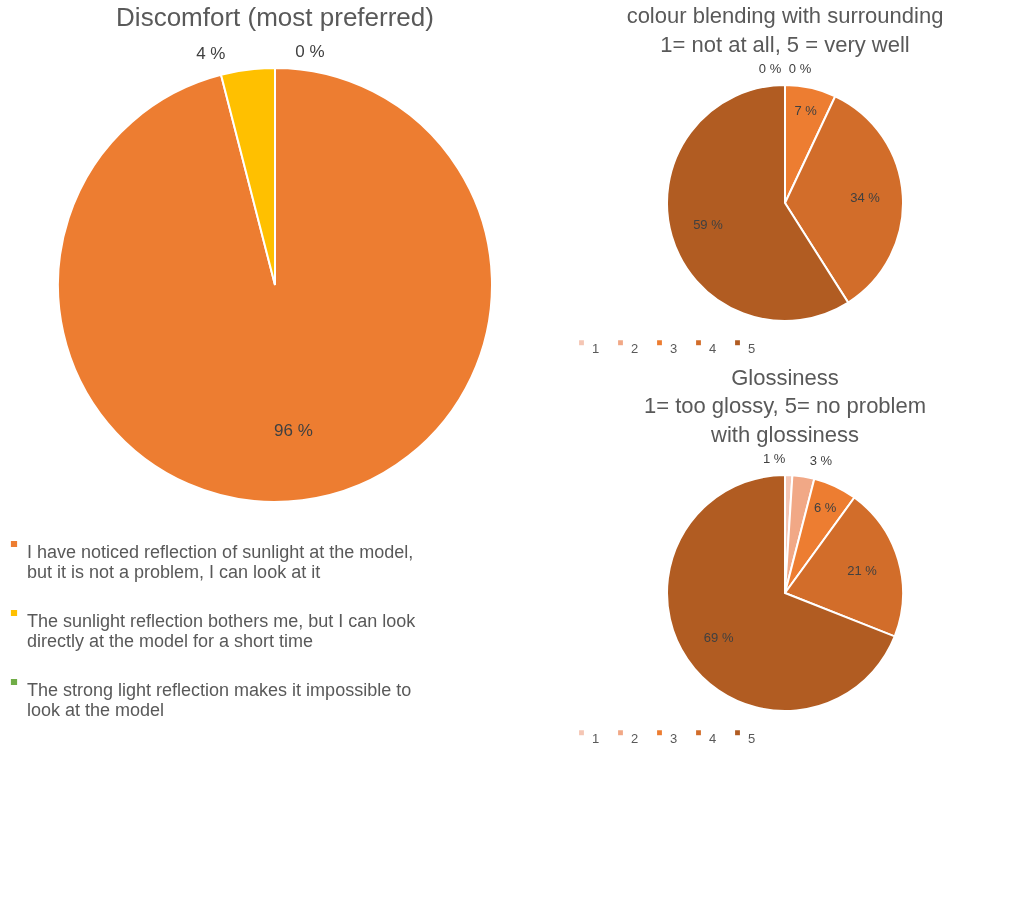 This screenshot has width=1025, height=907. I want to click on chart-title: colour blending with surrounding, so click(785, 16).